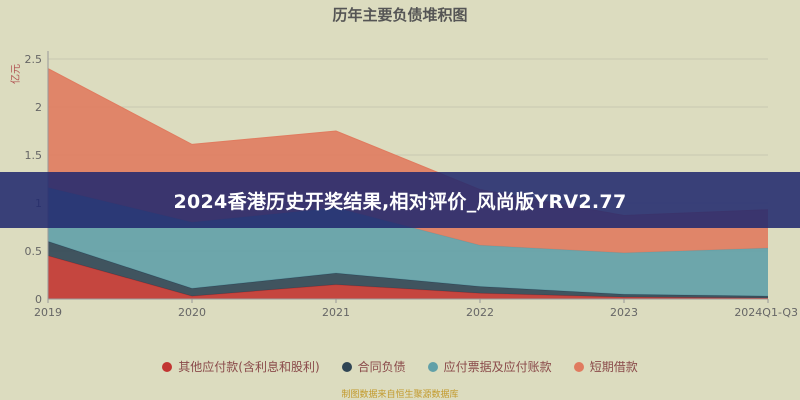 This screenshot has height=400, width=800. I want to click on legend-item-3: 短期借款, so click(605, 366).